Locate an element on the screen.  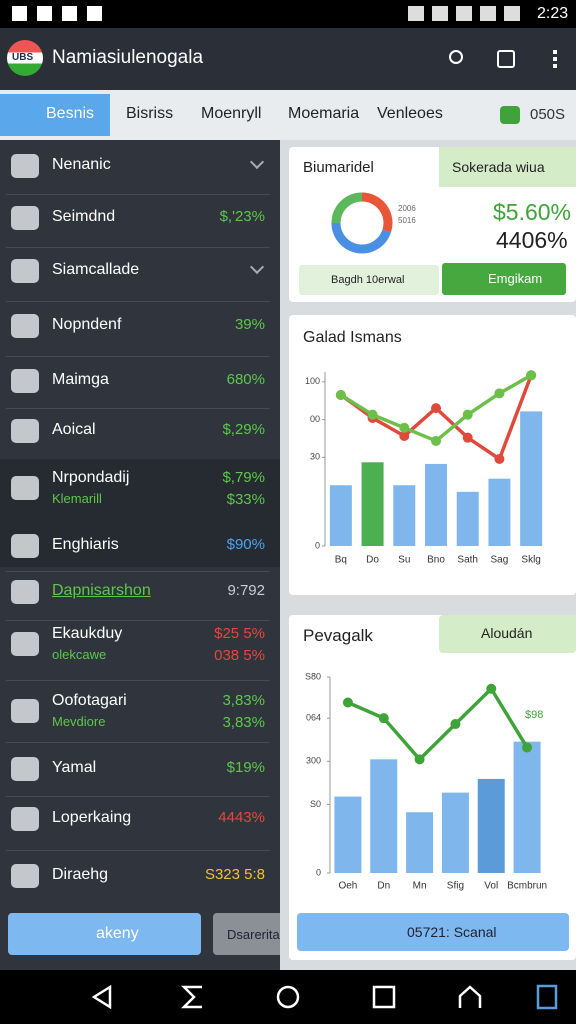
logo-text: UBS is located at coordinates (23, 57).